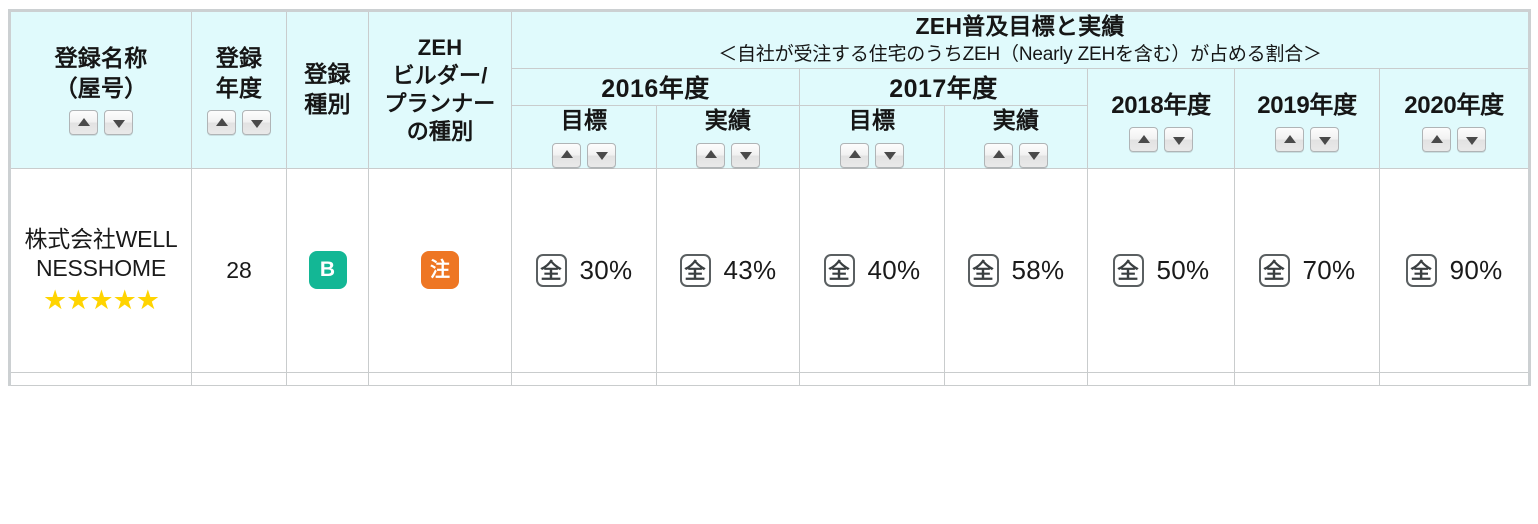 The image size is (1538, 524). What do you see at coordinates (1016, 378) in the screenshot?
I see `cell-2017-actual` at bounding box center [1016, 378].